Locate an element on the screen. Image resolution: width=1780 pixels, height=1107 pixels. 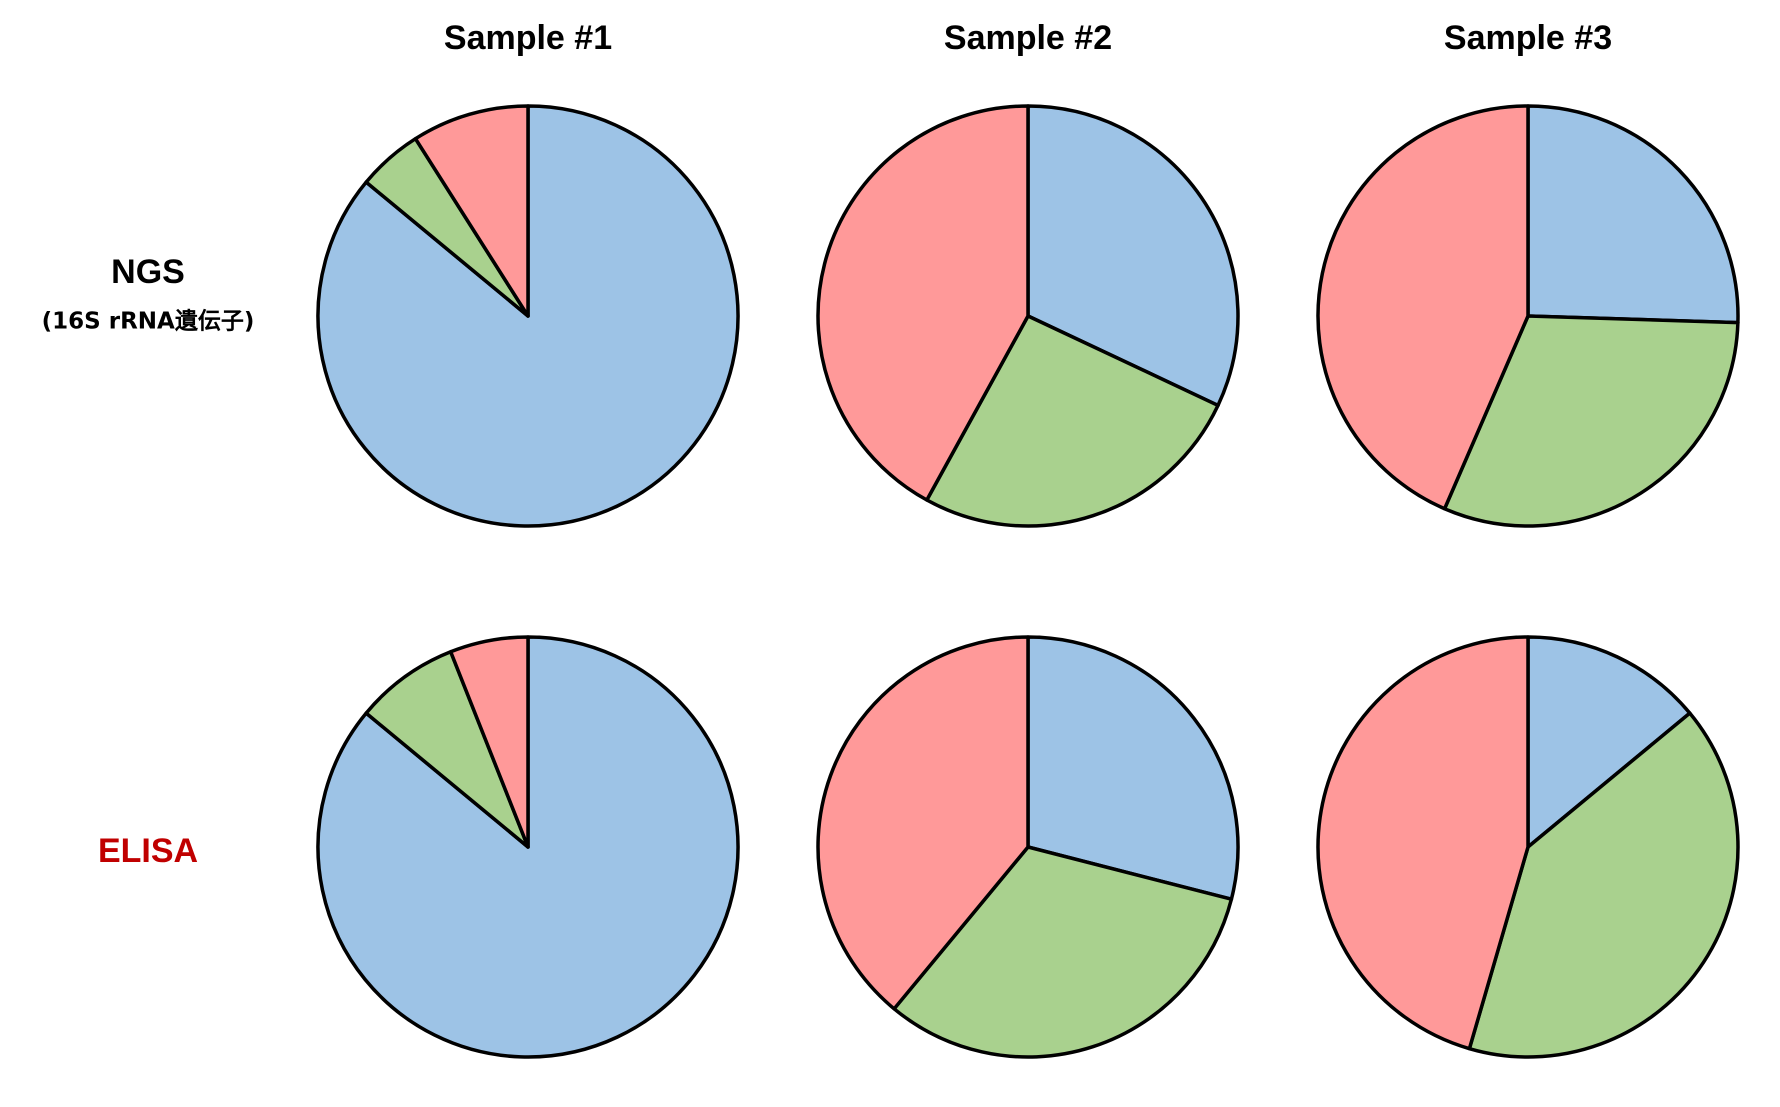
row-label: NGS is located at coordinates (148, 272).